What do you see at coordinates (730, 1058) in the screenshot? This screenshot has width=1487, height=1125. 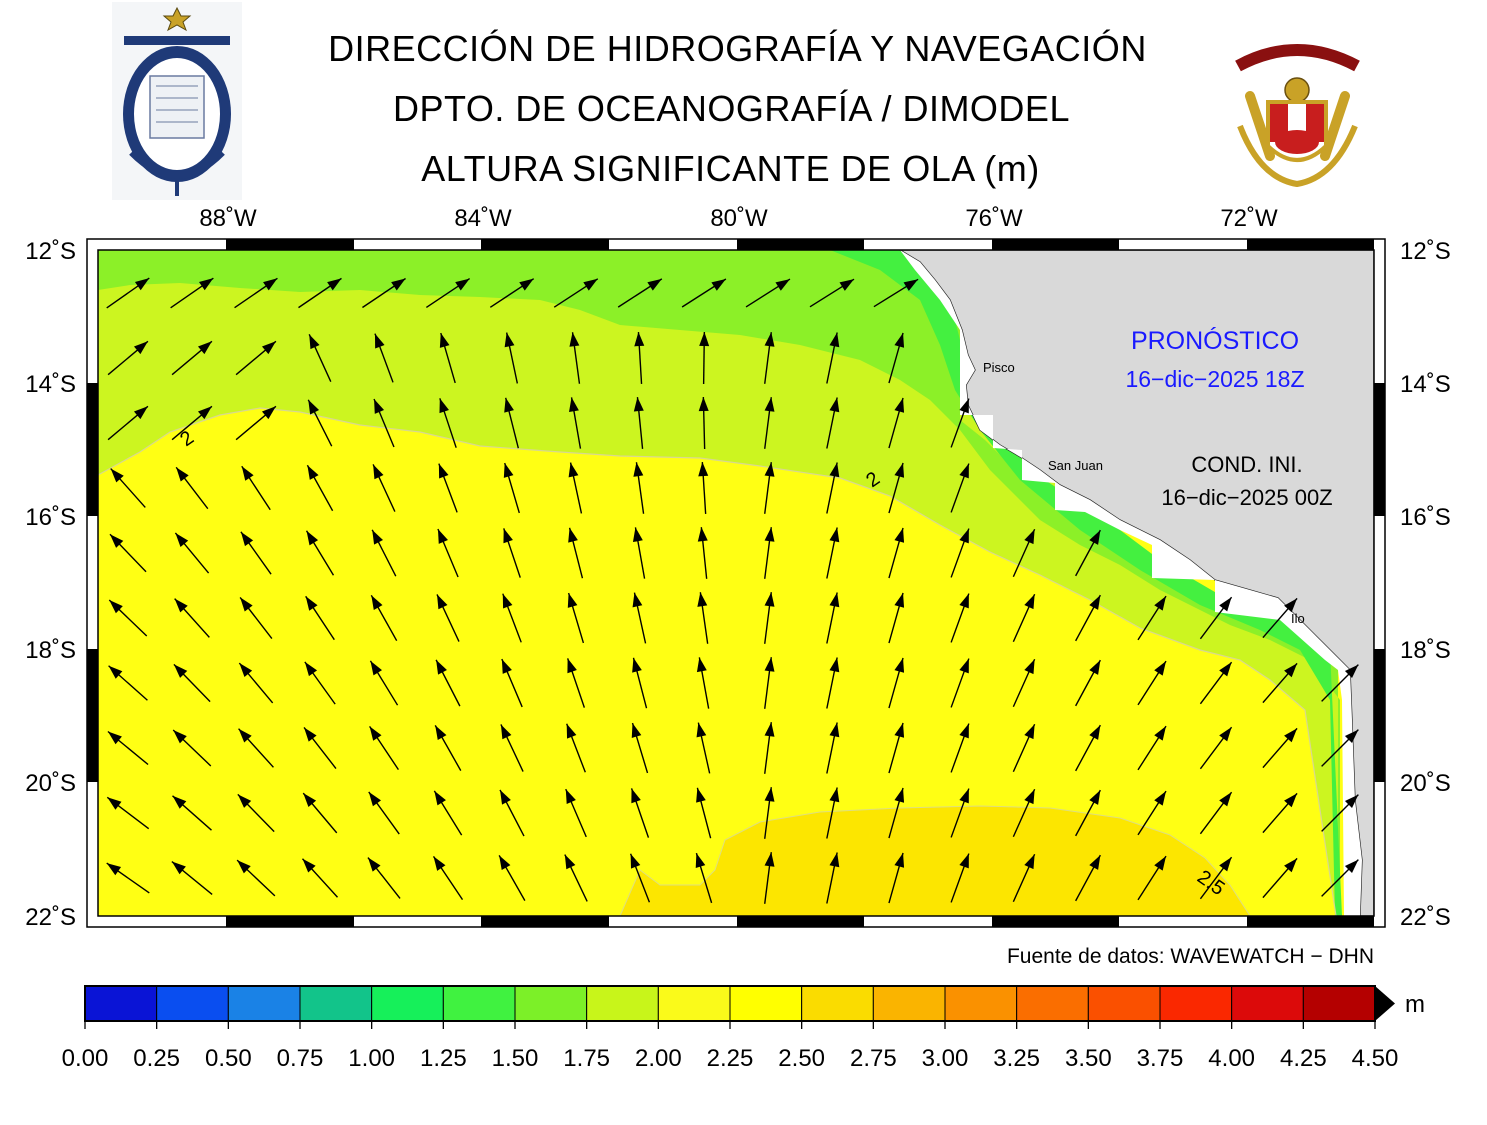 I see `colorbar-tick-label: 2.25` at bounding box center [730, 1058].